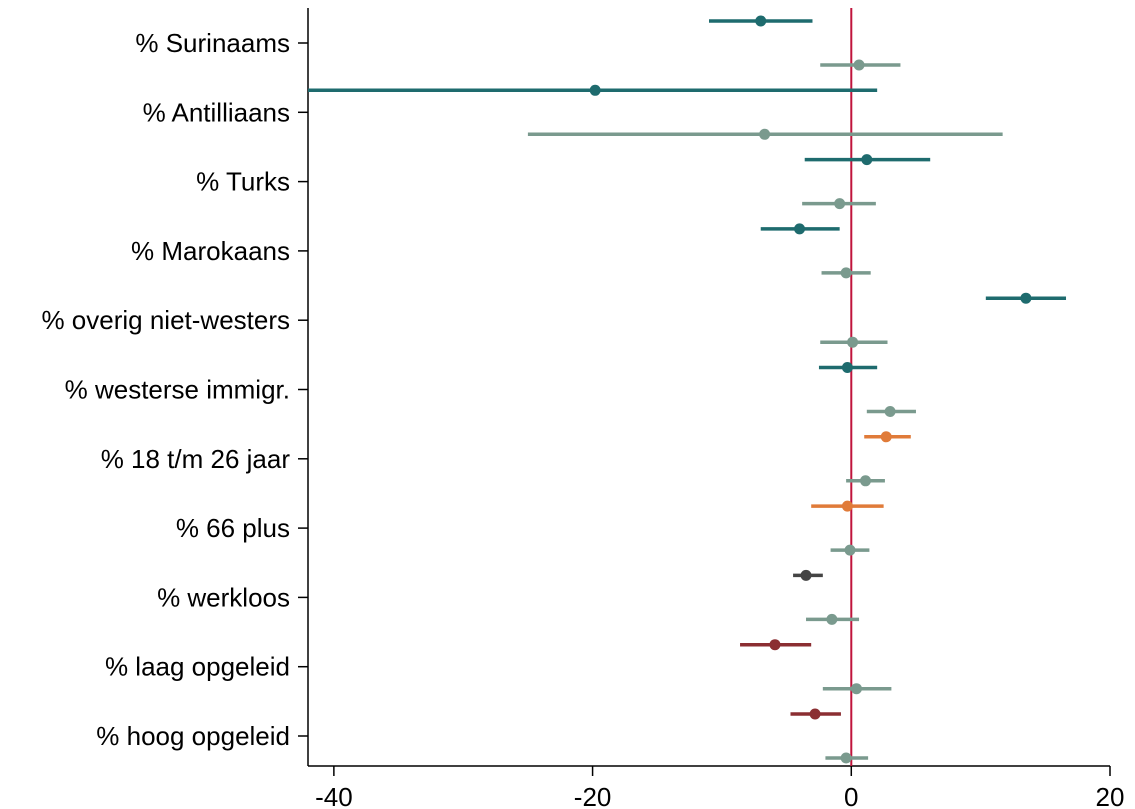  What do you see at coordinates (243, 182) in the screenshot?
I see `category-label: % Turks` at bounding box center [243, 182].